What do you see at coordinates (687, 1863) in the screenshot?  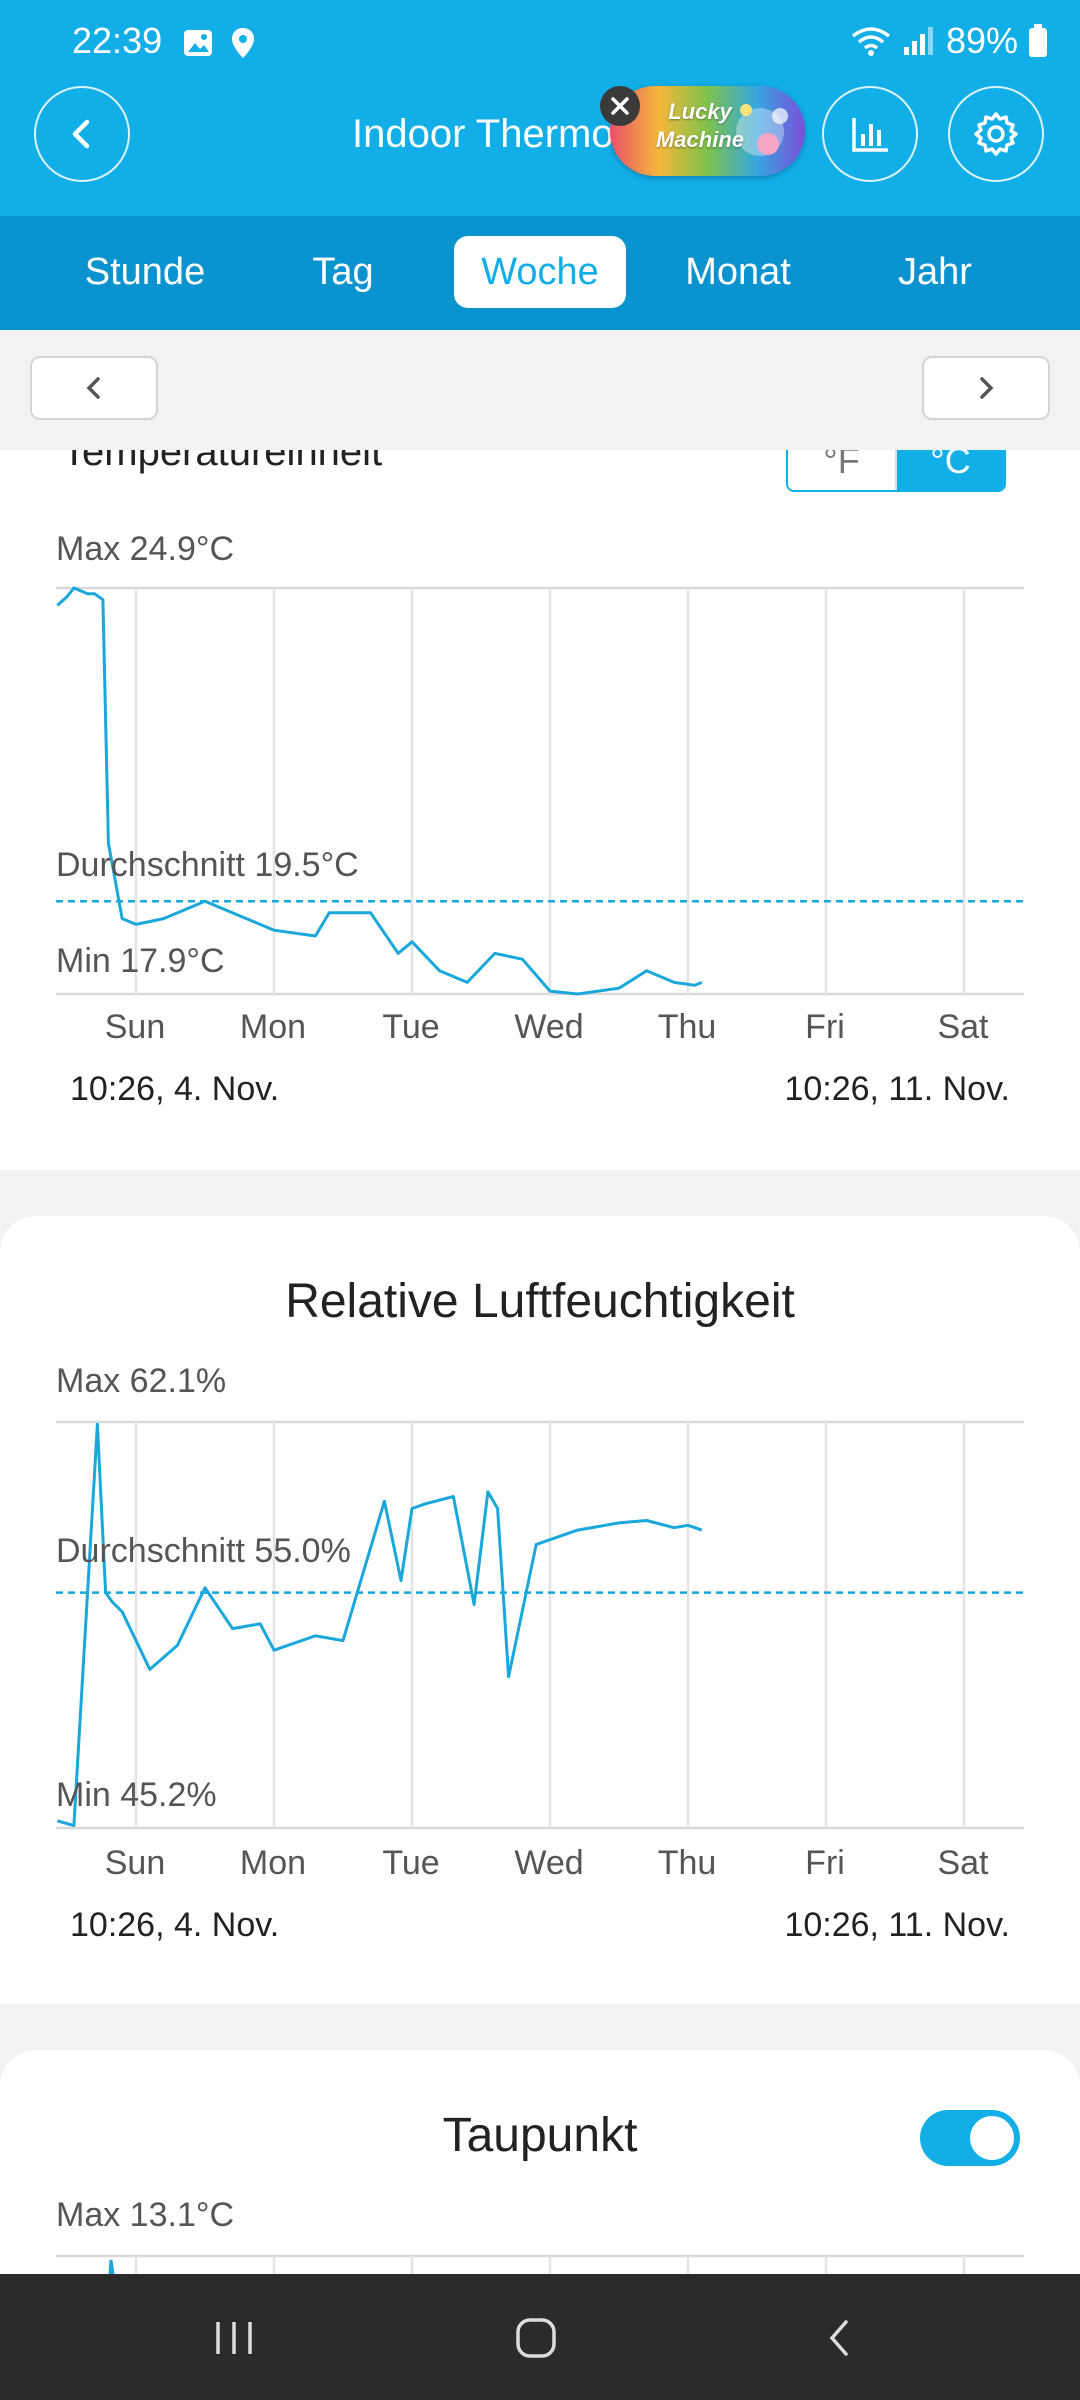 I see `hum-day-thu: Thu` at bounding box center [687, 1863].